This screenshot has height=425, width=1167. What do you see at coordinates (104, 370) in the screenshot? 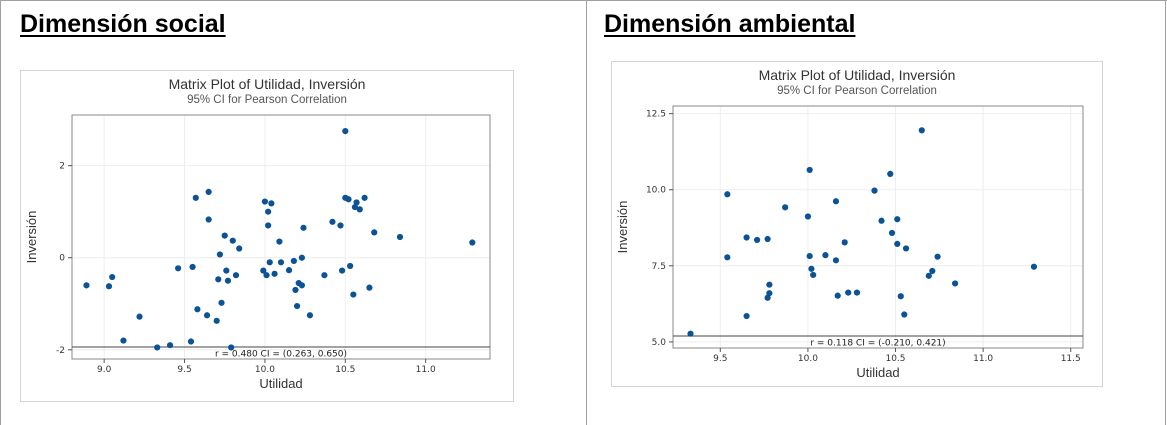
I see `x-tick-label: 9.0` at bounding box center [104, 370].